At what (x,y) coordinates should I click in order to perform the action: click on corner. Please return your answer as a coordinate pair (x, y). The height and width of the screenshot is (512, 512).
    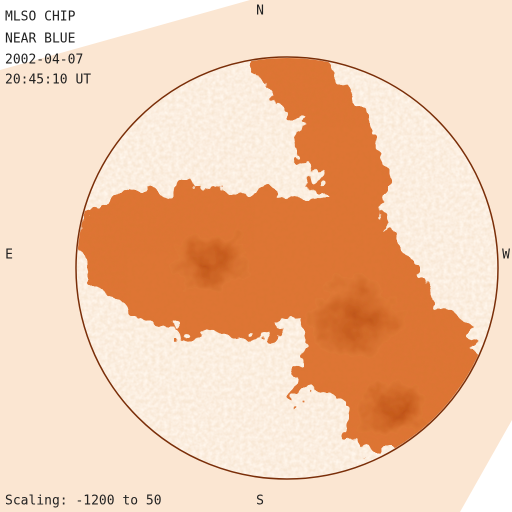
    Looking at the image, I should click on (55, 35).